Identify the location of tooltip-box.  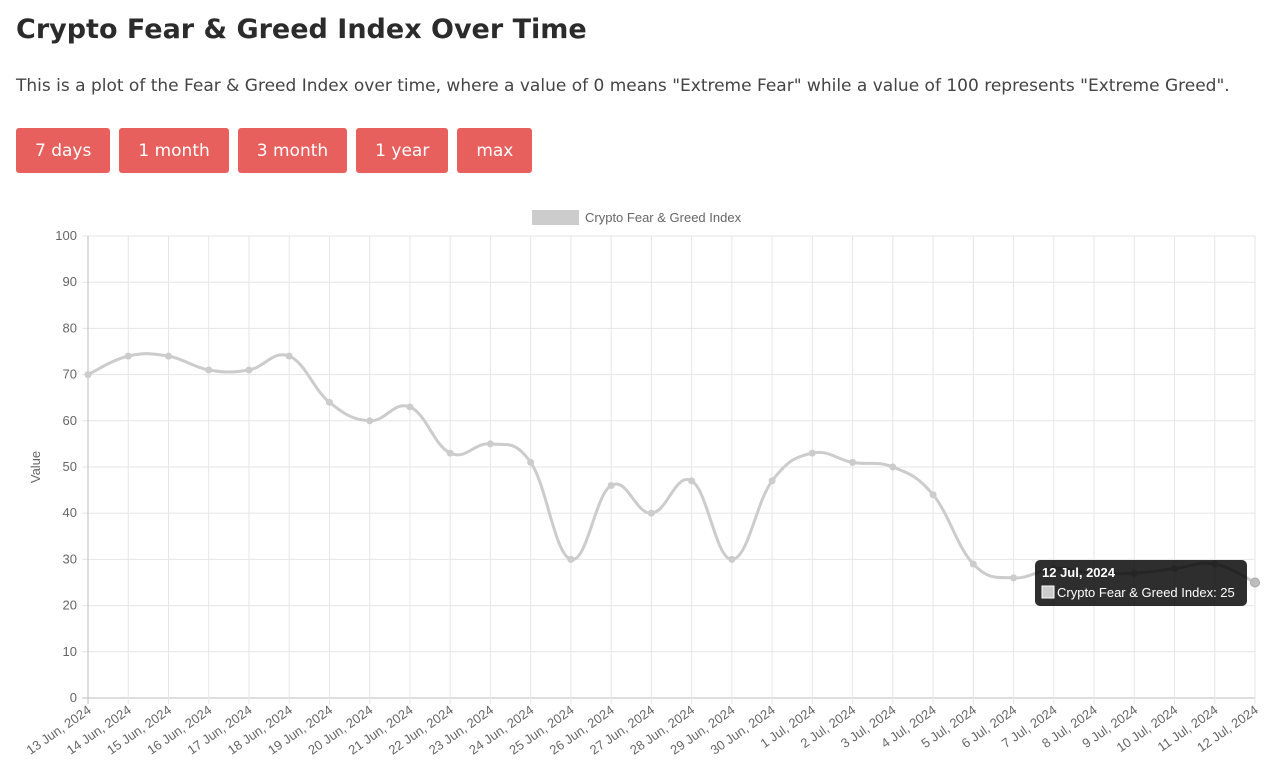
(1141, 583).